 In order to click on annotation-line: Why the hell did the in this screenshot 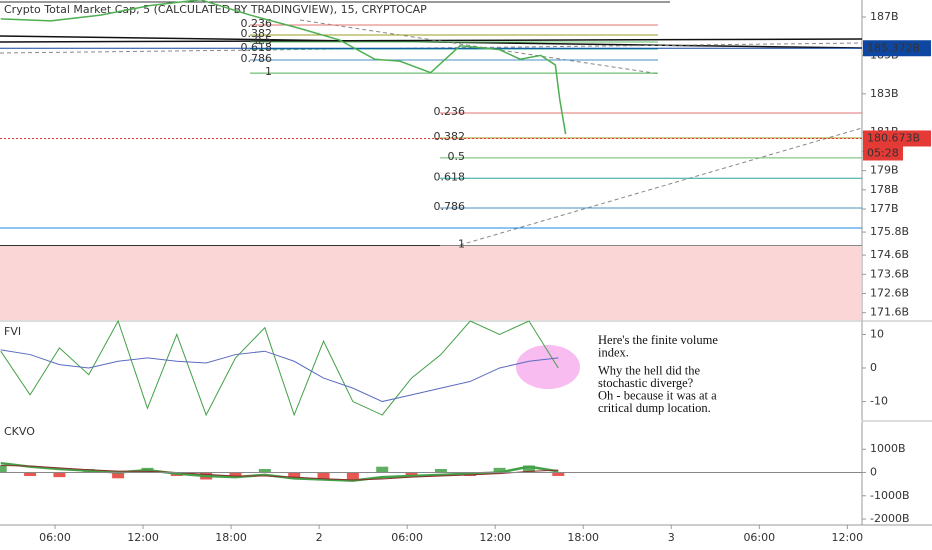, I will do `click(649, 370)`.